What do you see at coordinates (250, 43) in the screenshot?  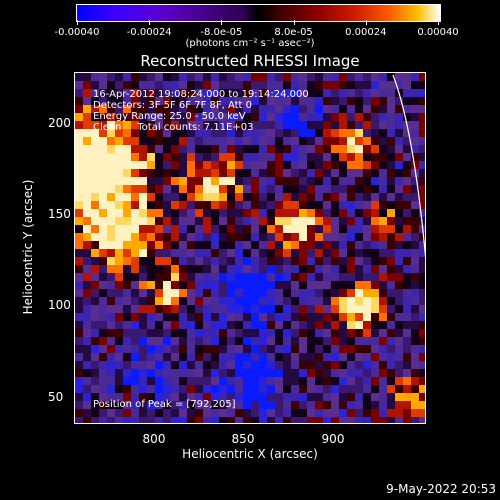 I see `colorbar-units: (photons cm⁻² s⁻¹ asec⁻²)` at bounding box center [250, 43].